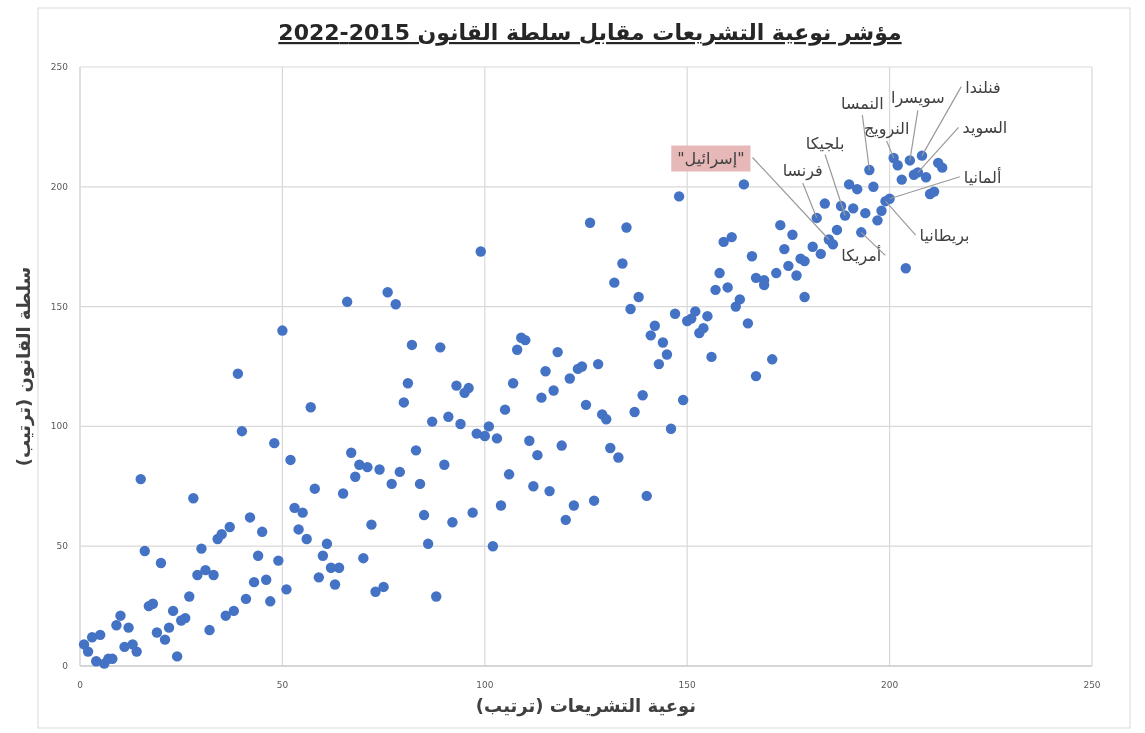  Describe the element at coordinates (65, 666) in the screenshot. I see `y-tick-label: 0` at that location.